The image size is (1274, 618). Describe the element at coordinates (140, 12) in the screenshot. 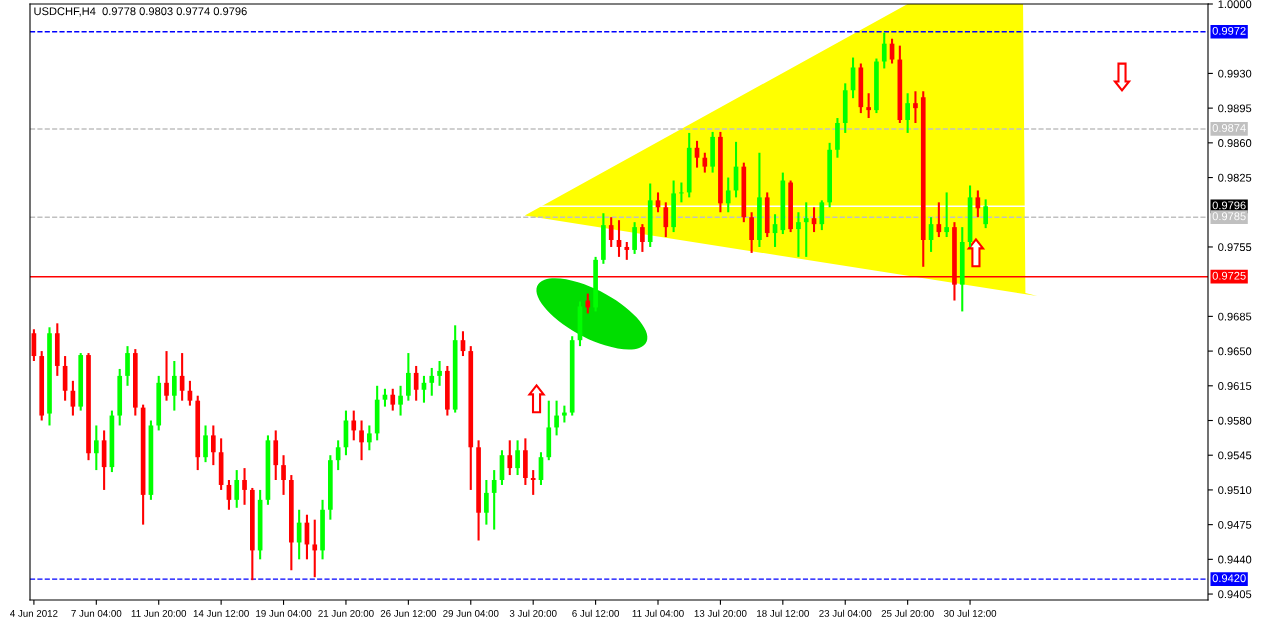

I see `chart-title: USDCHF,H4 0.9778 0.9803 0.9774 0.9796` at that location.